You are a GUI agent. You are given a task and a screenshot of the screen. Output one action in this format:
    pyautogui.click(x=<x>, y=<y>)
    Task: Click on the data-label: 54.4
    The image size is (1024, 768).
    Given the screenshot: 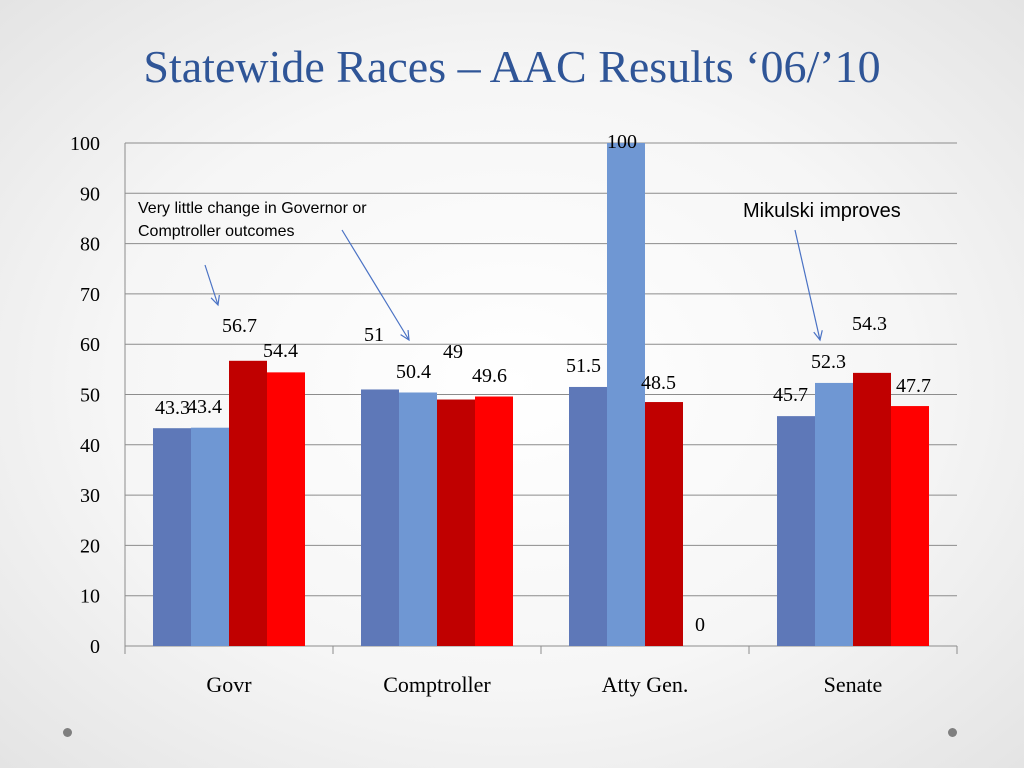 What is the action you would take?
    pyautogui.click(x=280, y=351)
    